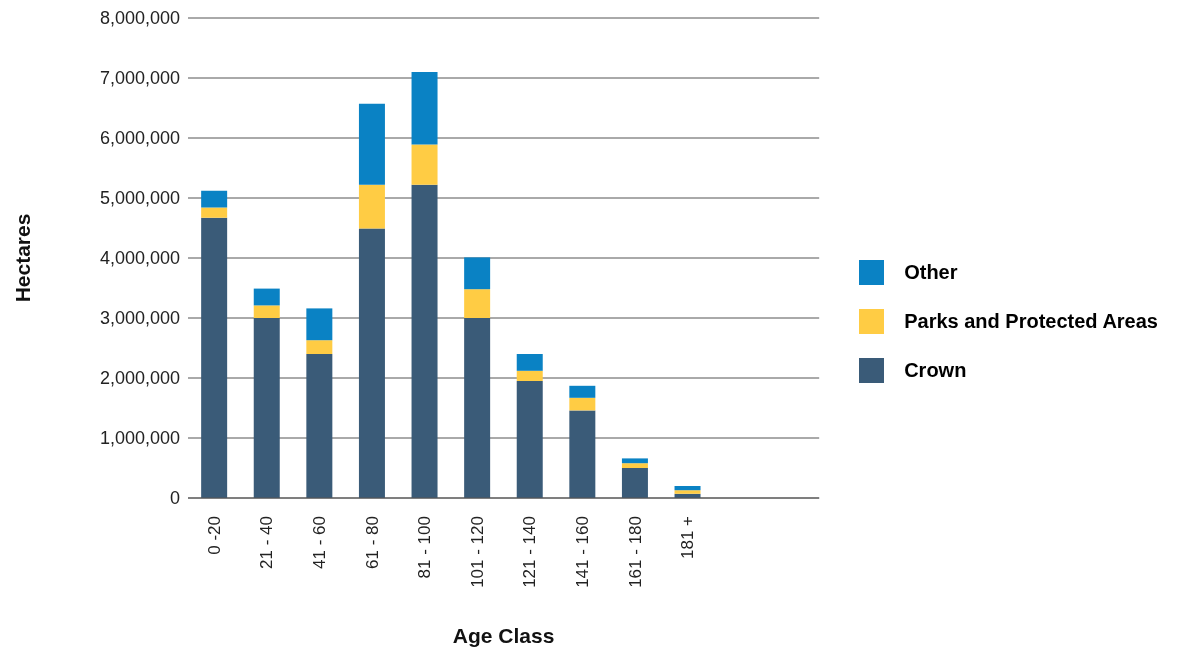 The width and height of the screenshot is (1178, 661). I want to click on legend-label: Other, so click(931, 272).